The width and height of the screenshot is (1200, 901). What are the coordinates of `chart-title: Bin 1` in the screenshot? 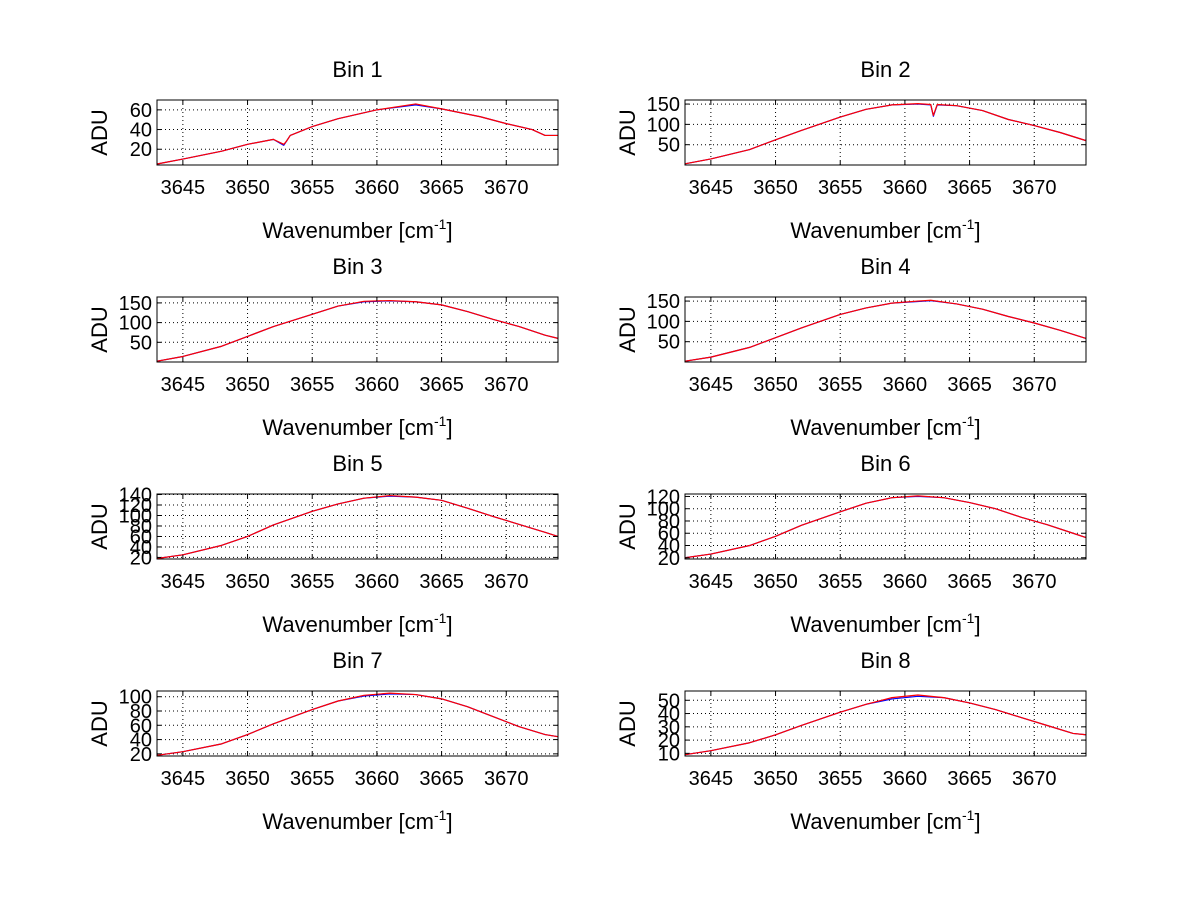 It's located at (357, 69).